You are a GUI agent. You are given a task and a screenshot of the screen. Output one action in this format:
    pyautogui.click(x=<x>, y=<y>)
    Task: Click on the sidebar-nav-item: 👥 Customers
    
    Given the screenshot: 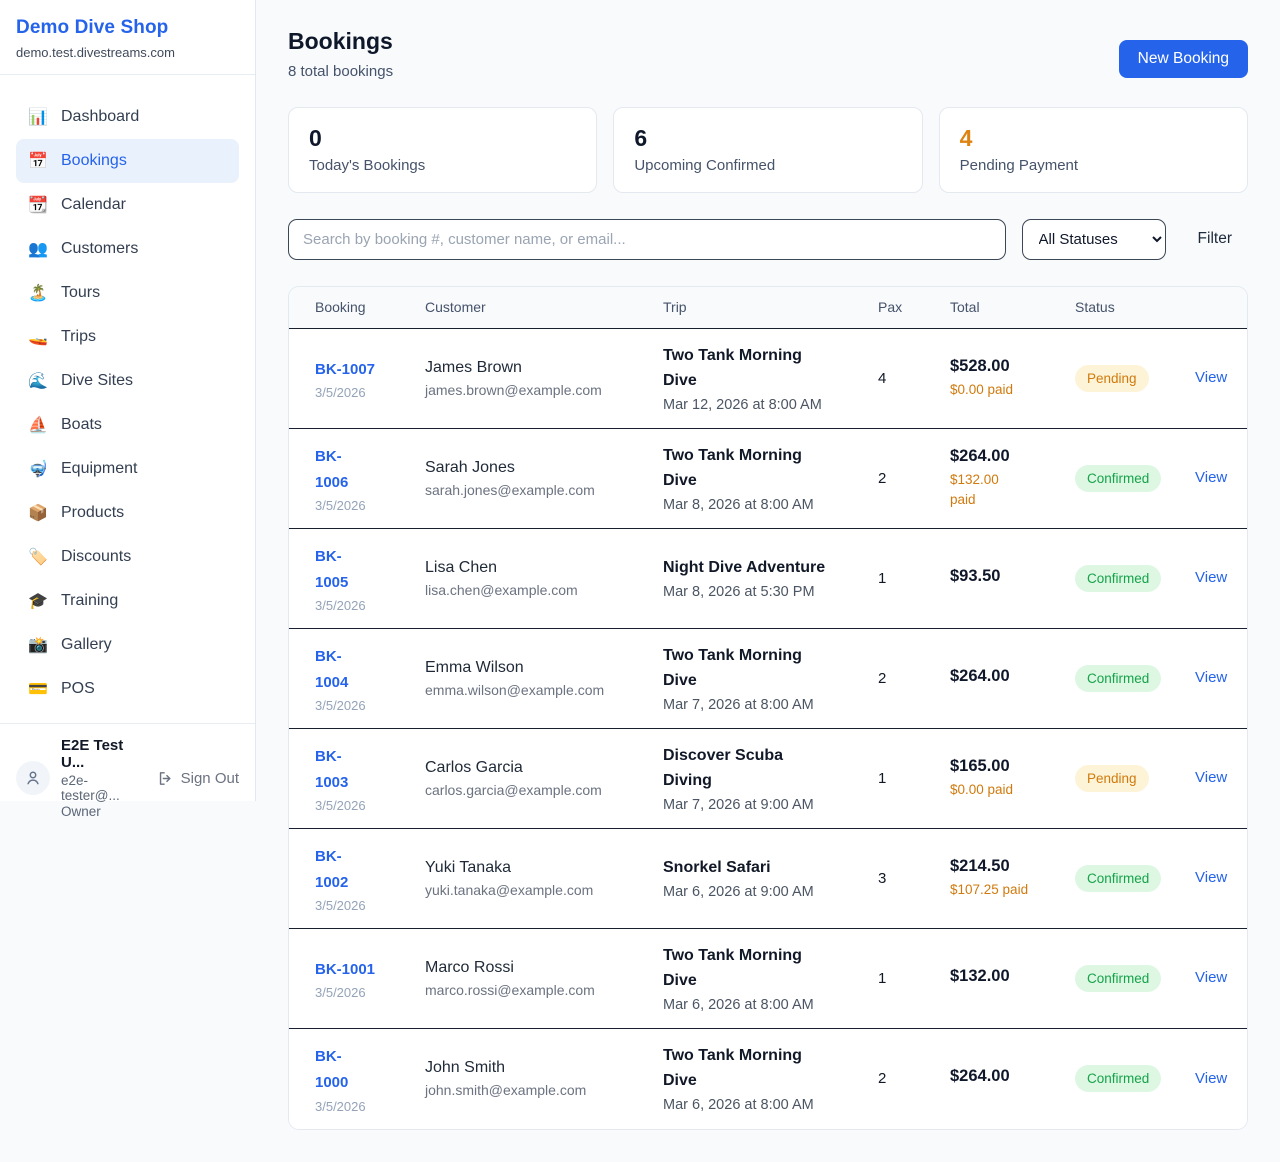 What is the action you would take?
    pyautogui.click(x=127, y=249)
    